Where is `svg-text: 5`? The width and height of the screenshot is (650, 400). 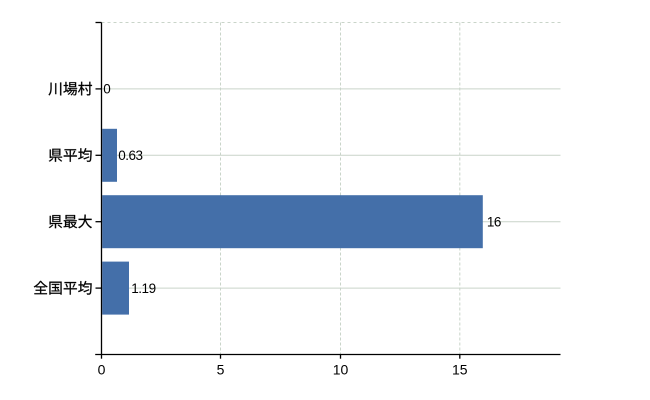
svg-text: 5 is located at coordinates (221, 370).